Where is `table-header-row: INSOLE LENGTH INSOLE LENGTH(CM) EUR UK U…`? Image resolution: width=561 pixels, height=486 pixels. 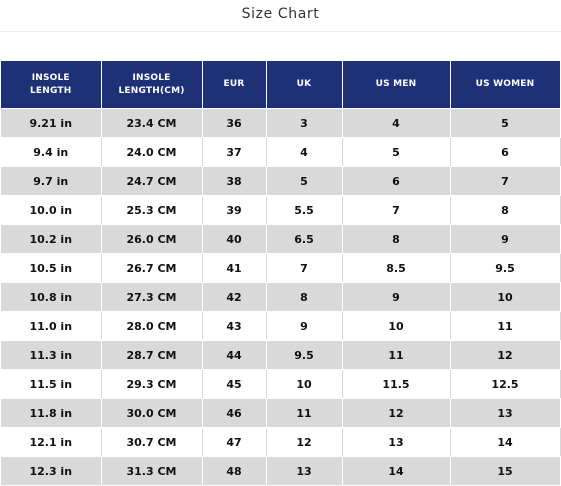 table-header-row: INSOLE LENGTH INSOLE LENGTH(CM) EUR UK U… is located at coordinates (281, 85).